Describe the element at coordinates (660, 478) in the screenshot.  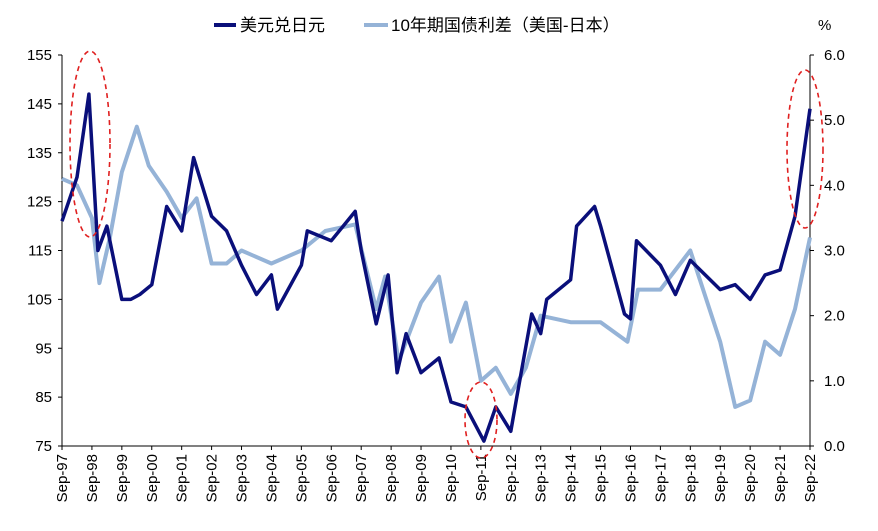
I see `x-tick-label: Sep-17` at that location.